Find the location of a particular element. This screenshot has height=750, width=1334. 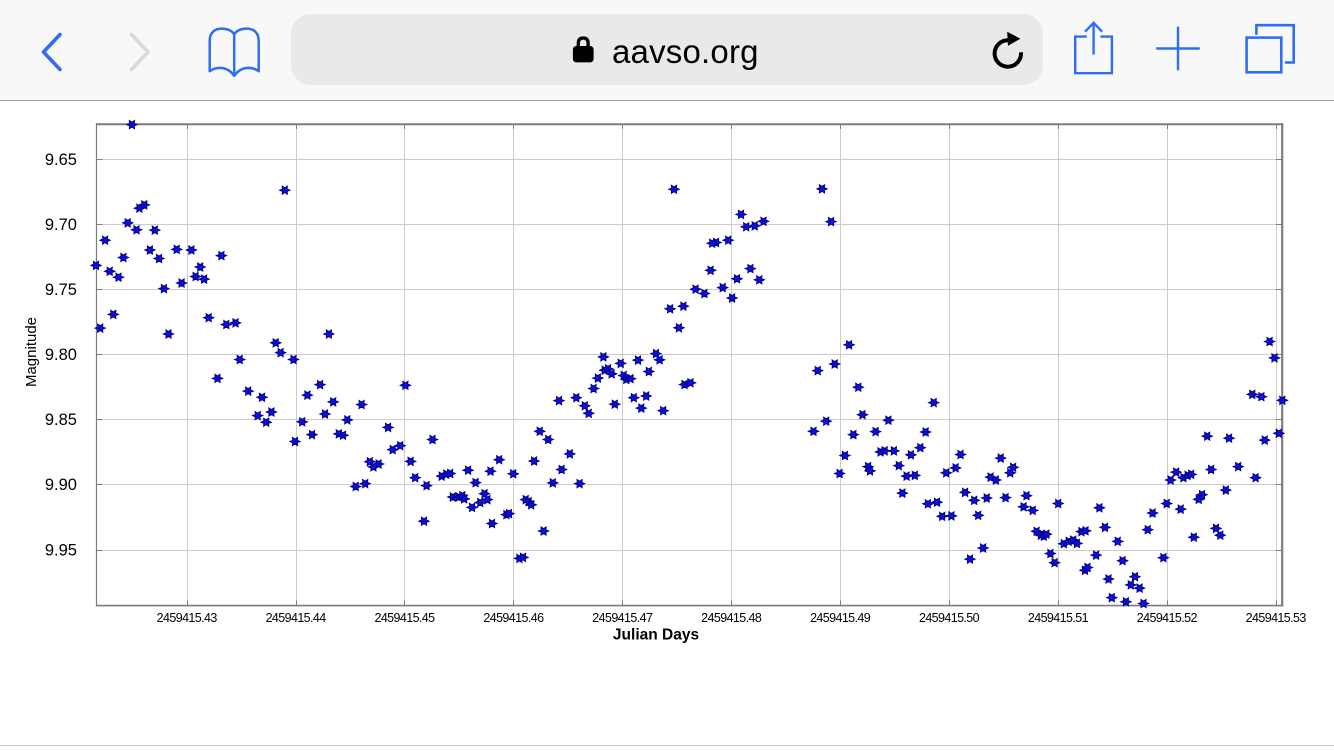

svg-text: 2459415.52 is located at coordinates (1167, 618).